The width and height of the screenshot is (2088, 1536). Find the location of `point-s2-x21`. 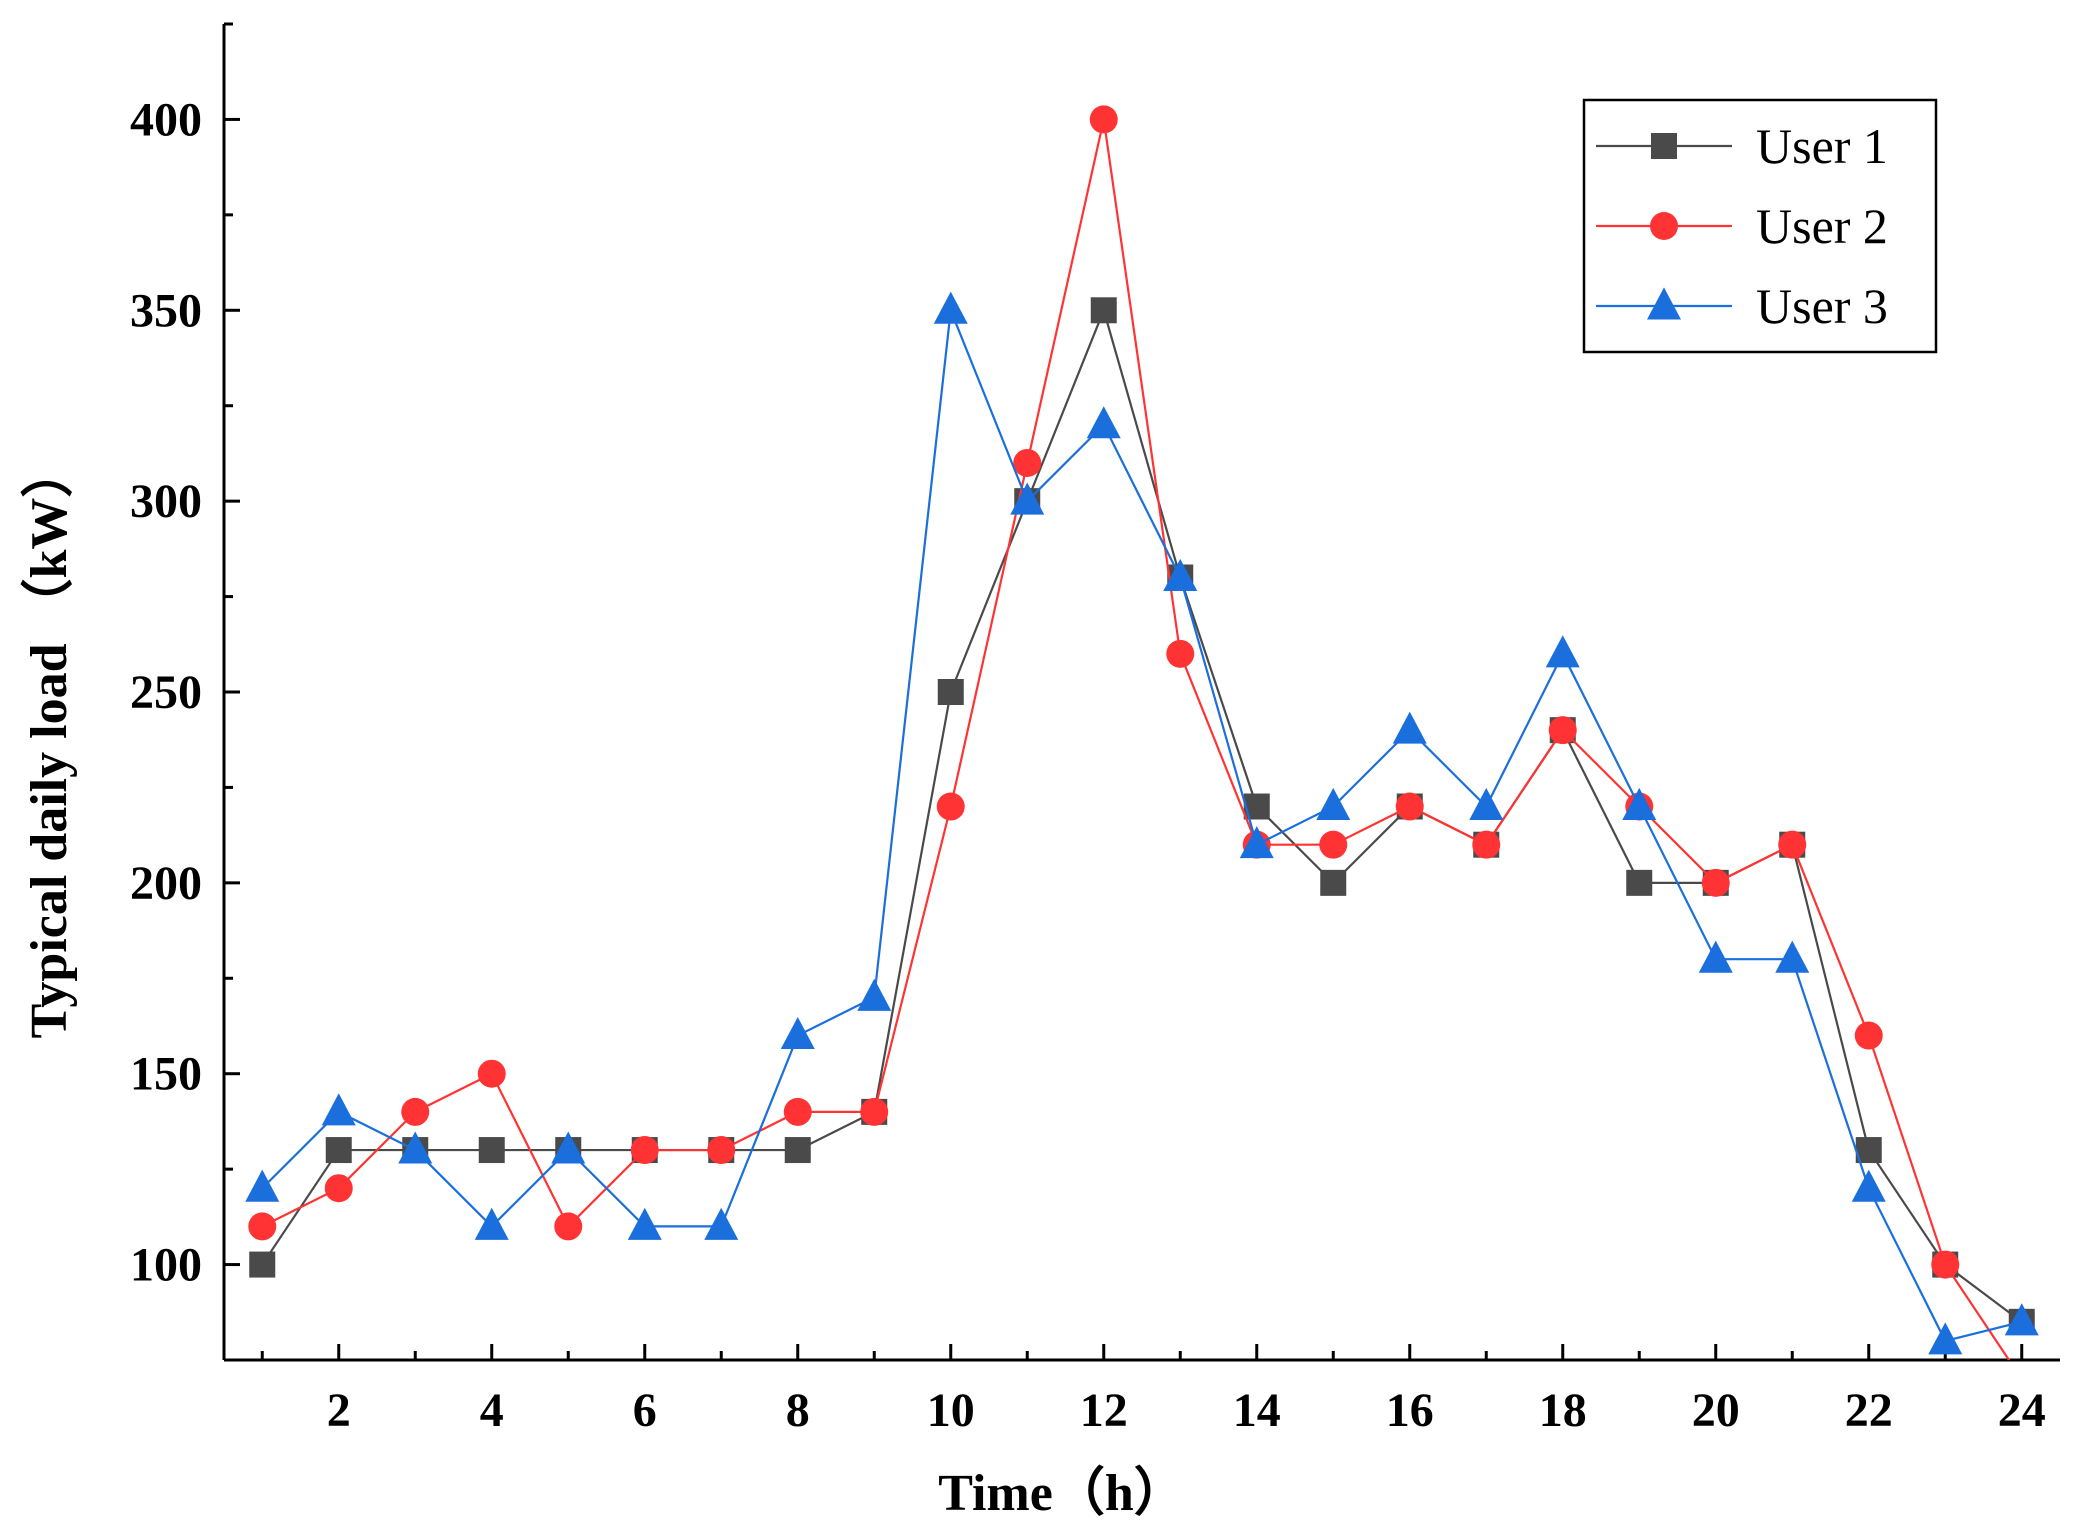

point-s2-x21 is located at coordinates (1792, 844).